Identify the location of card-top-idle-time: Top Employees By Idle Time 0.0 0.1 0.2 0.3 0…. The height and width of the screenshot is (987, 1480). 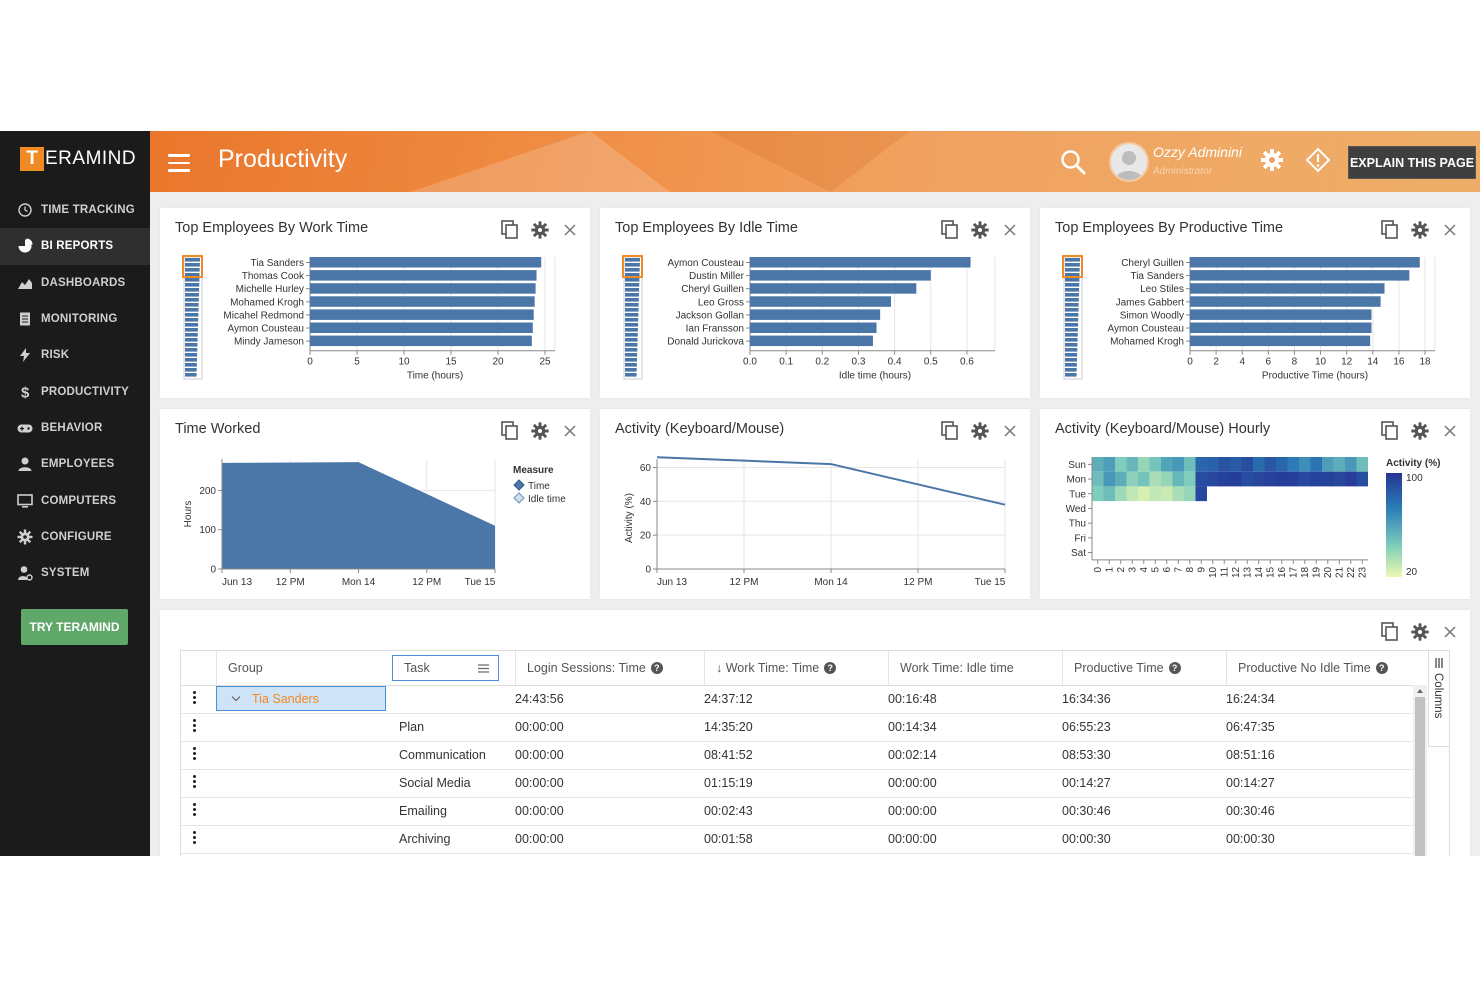
(815, 303).